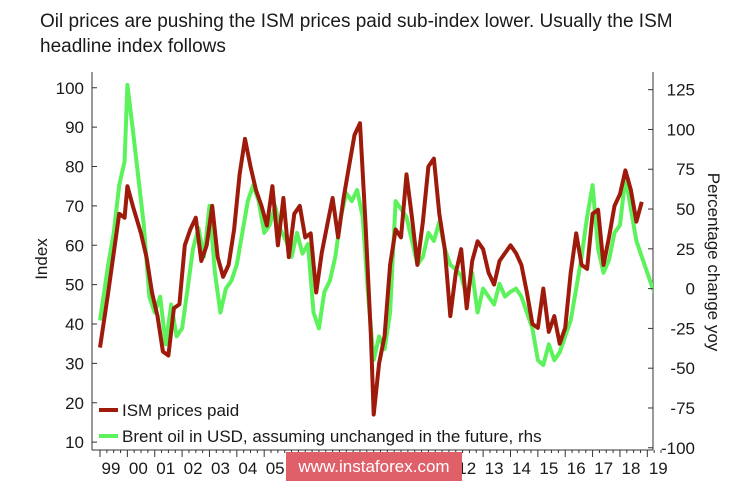 The image size is (748, 481). Describe the element at coordinates (603, 468) in the screenshot. I see `x-tick-label: 17` at that location.